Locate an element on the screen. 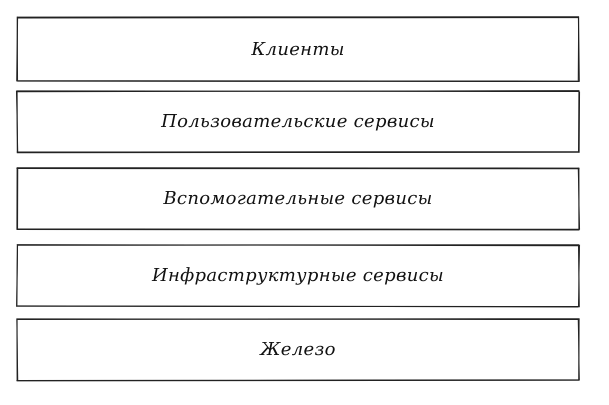  layer-label: Инфраструктурные сервисы is located at coordinates (298, 275).